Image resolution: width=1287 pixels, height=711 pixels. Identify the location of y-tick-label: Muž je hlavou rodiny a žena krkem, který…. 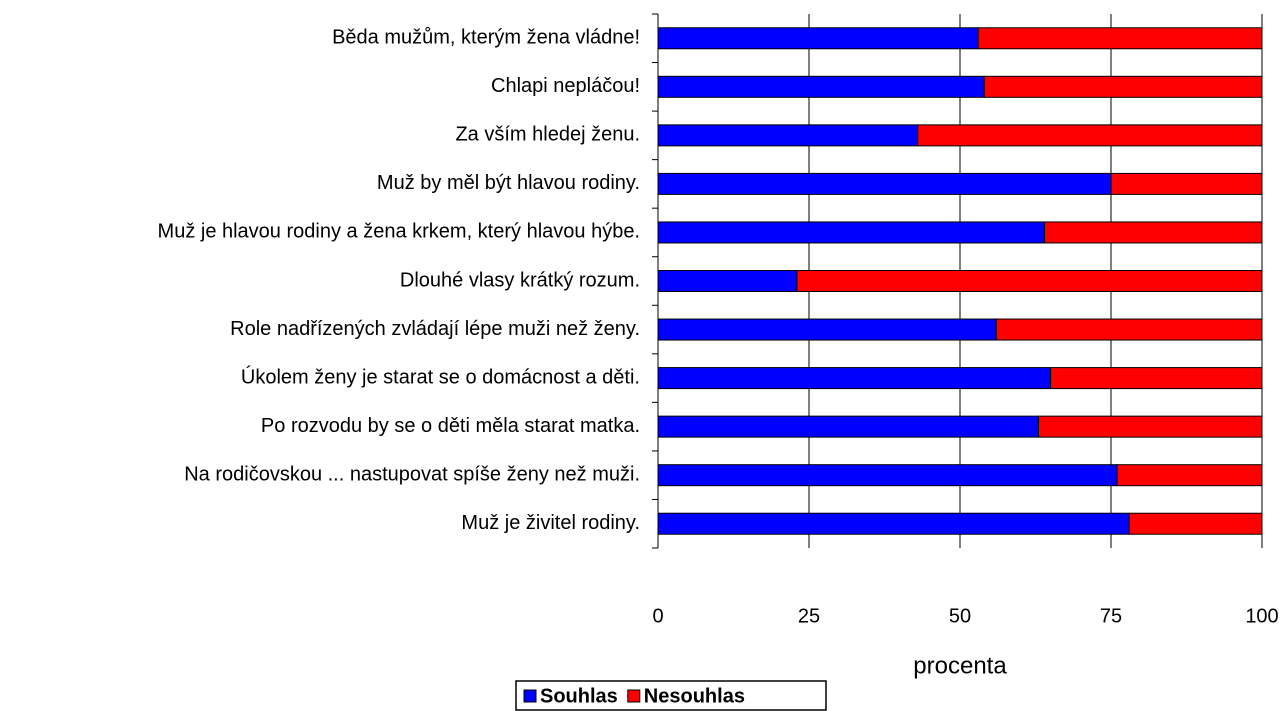
(399, 232).